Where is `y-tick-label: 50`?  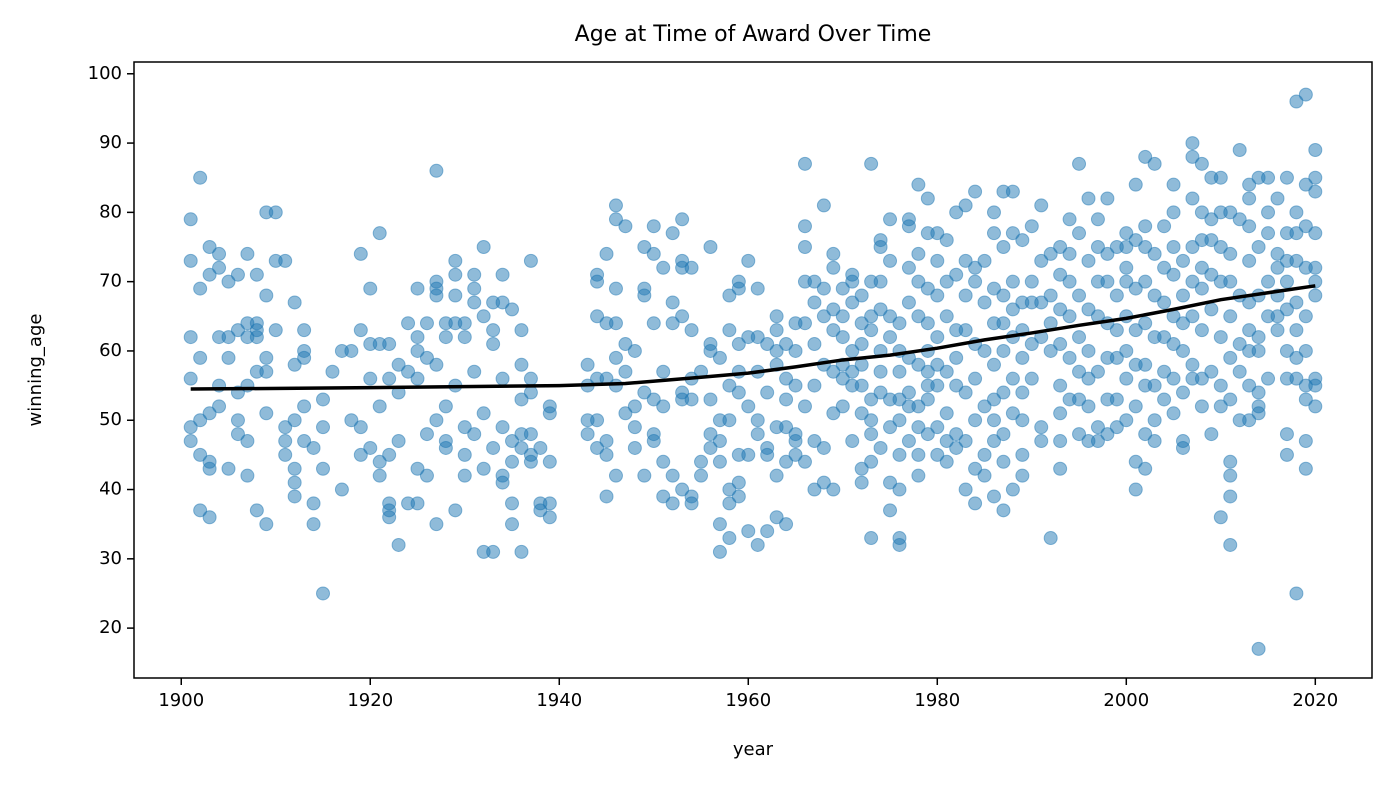
y-tick-label: 50 is located at coordinates (110, 419).